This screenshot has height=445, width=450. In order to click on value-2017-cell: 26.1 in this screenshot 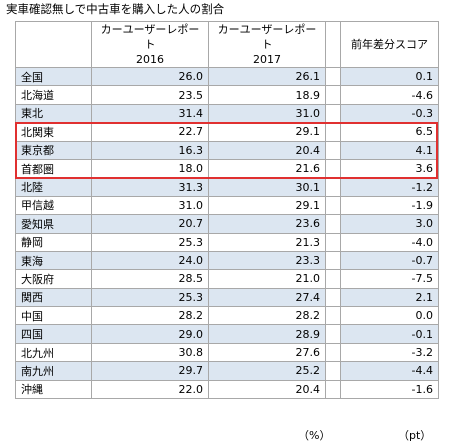, I will do `click(267, 76)`.